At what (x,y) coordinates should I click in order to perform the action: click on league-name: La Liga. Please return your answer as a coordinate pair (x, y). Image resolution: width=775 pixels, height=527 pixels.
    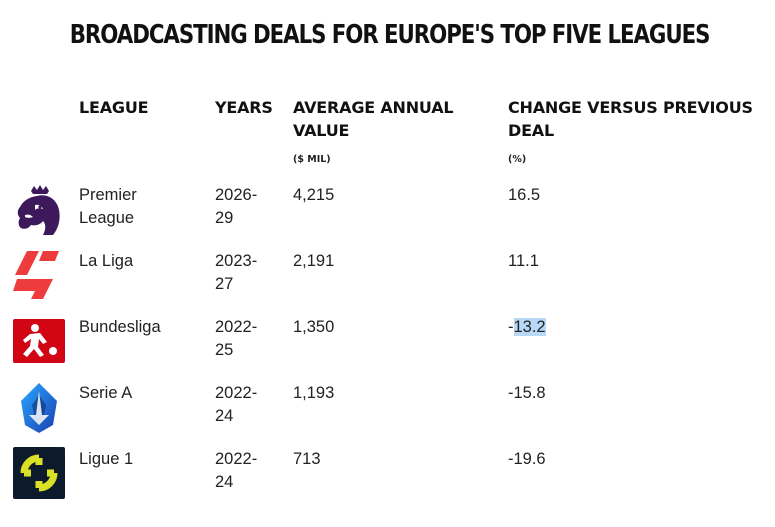
    Looking at the image, I should click on (106, 261).